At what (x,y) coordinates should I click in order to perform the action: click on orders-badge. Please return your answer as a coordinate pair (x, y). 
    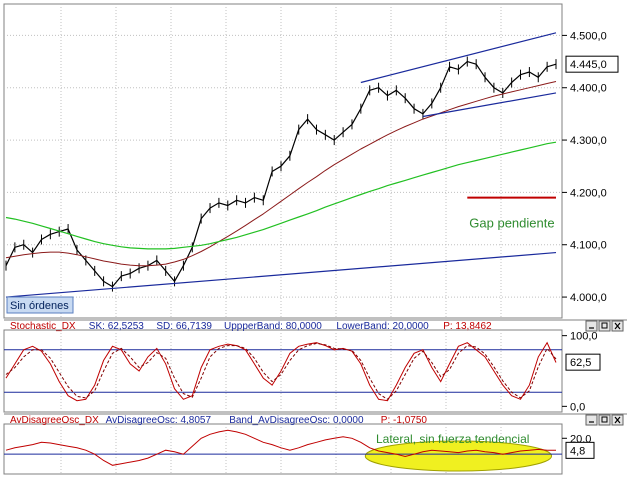
    Looking at the image, I should click on (40, 305).